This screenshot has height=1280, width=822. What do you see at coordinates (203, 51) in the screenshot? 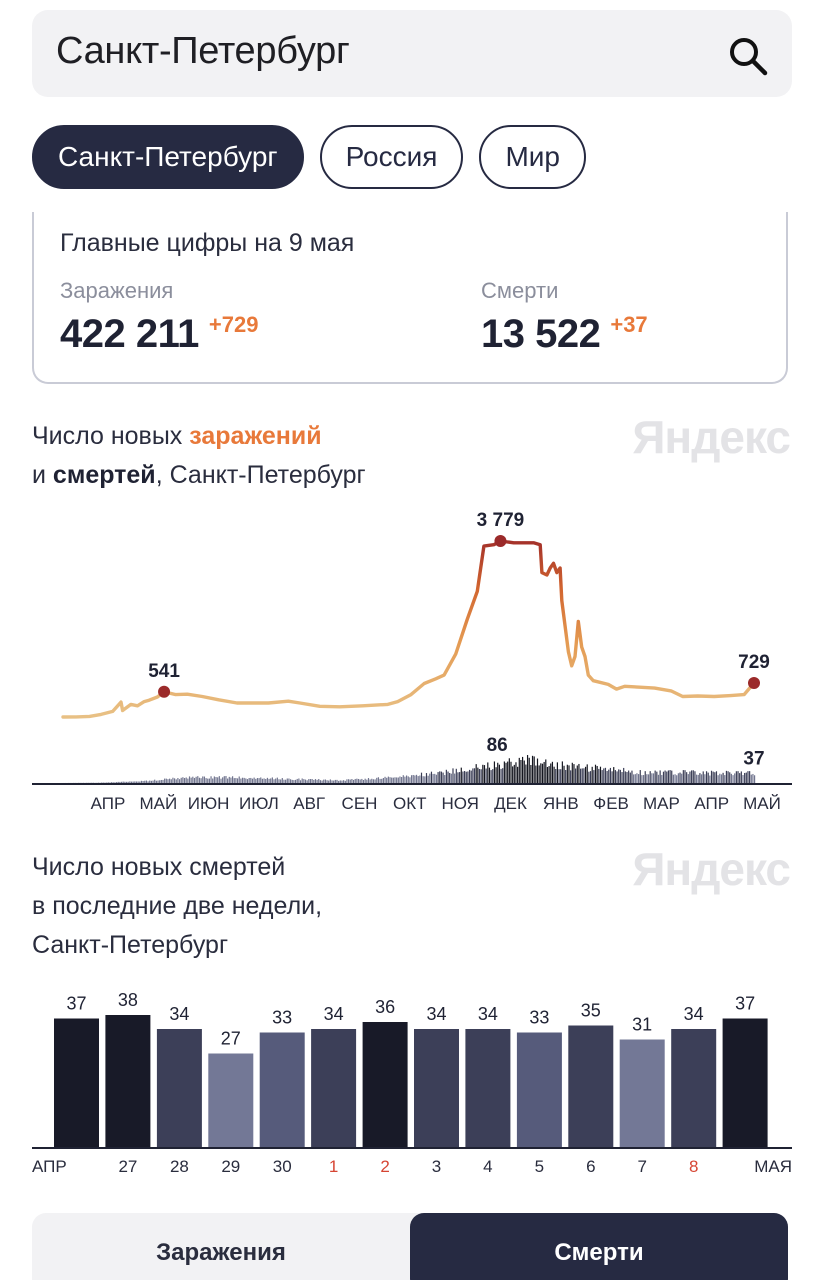
I see `search-input: Санкт-Петербург` at bounding box center [203, 51].